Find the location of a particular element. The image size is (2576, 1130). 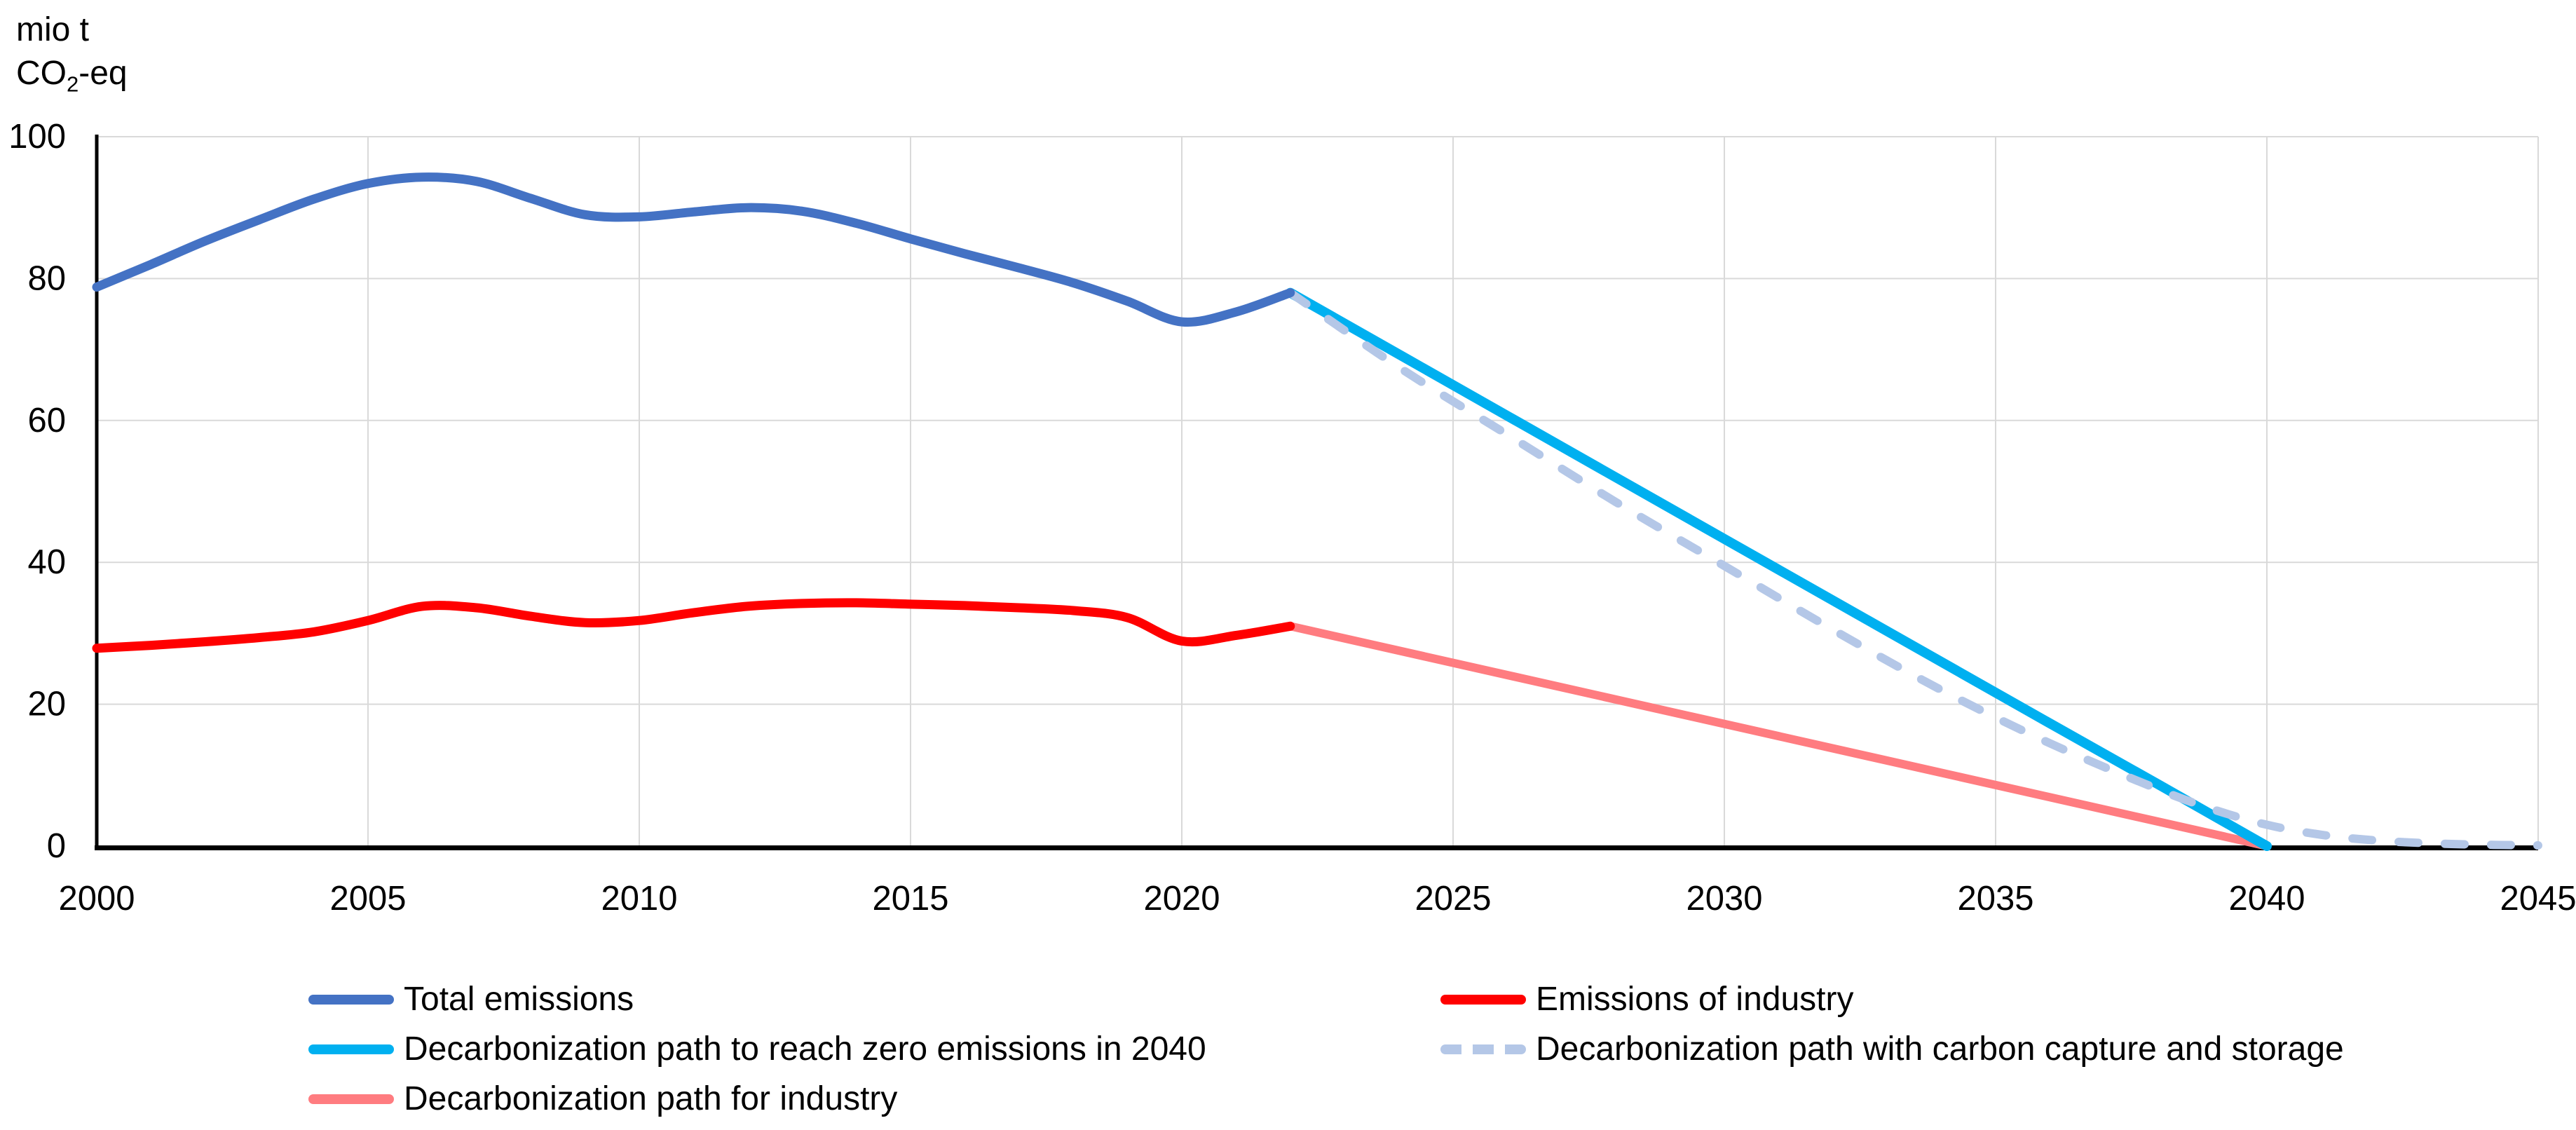

subscript-2: 2 is located at coordinates (73, 84).